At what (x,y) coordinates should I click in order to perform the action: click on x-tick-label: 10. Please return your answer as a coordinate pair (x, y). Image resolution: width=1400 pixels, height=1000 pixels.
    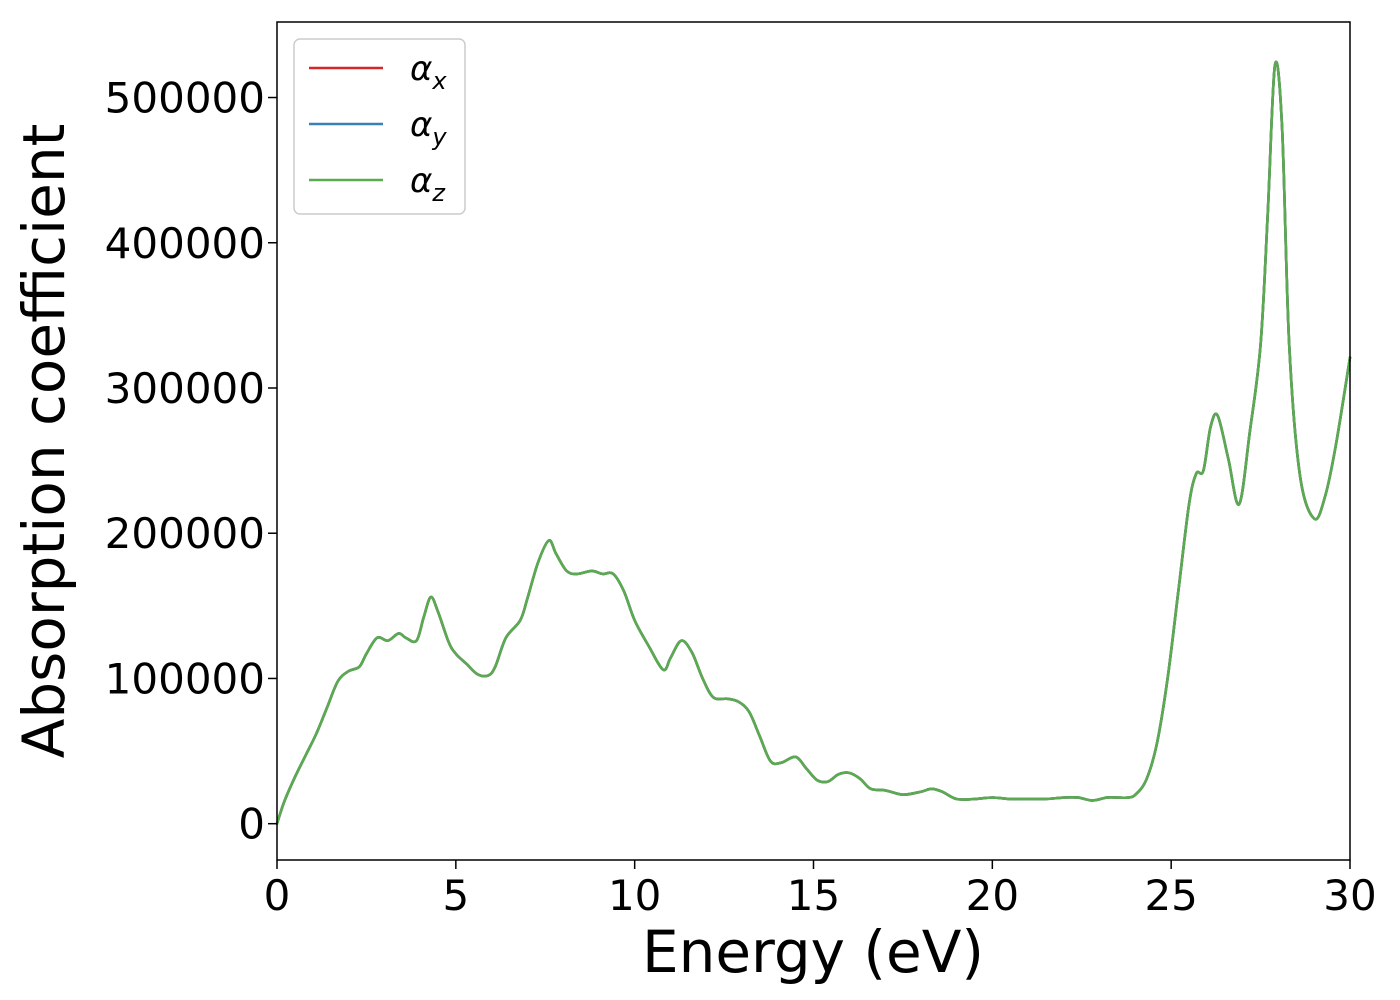
    Looking at the image, I should click on (634, 895).